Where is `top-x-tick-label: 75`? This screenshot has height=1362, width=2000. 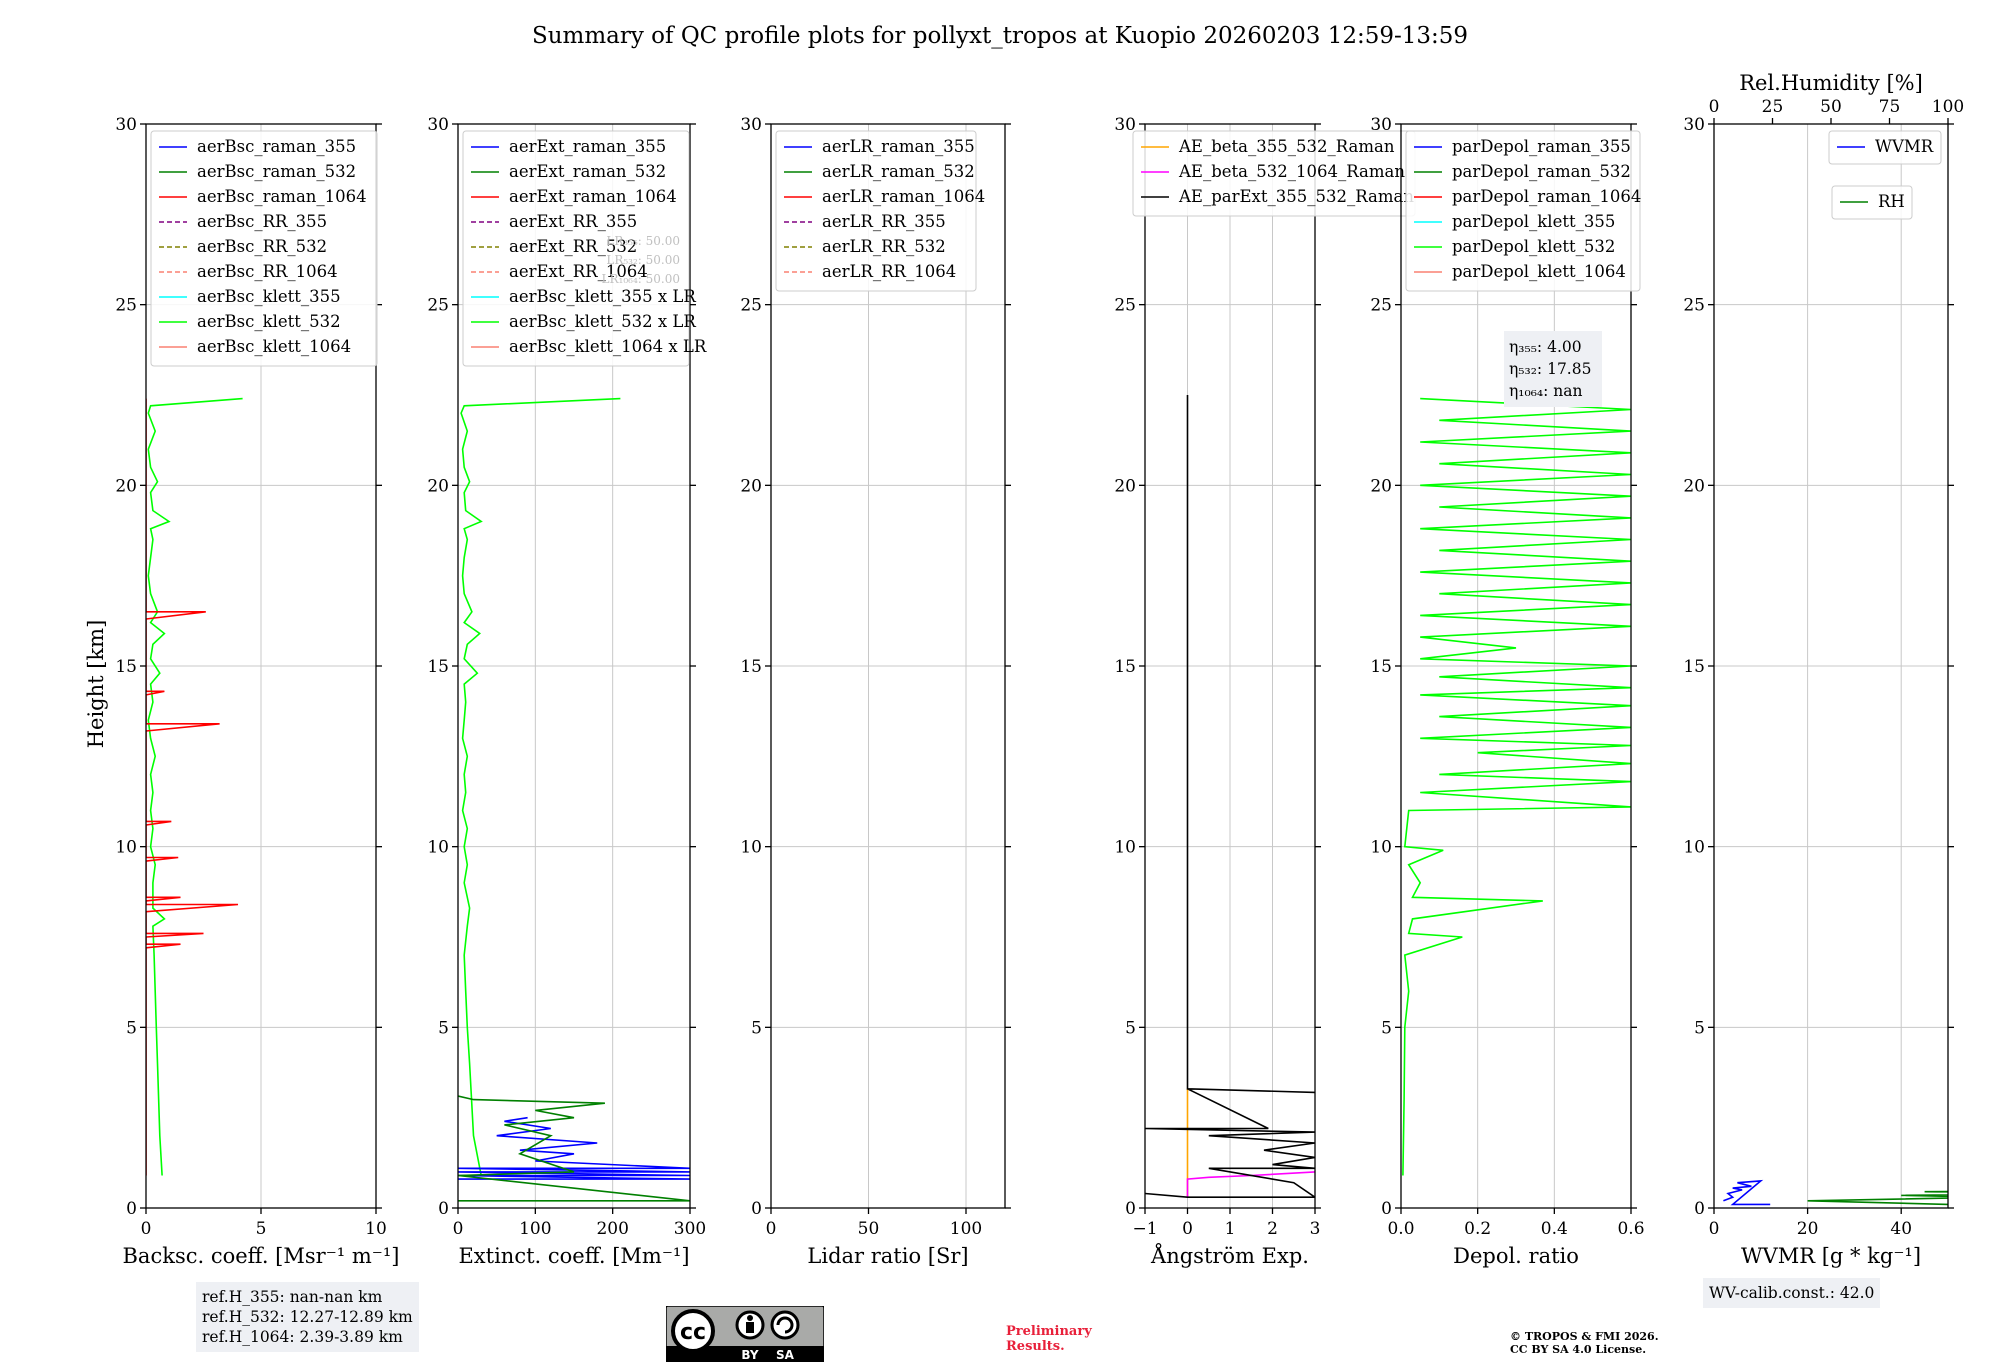
top-x-tick-label: 75 is located at coordinates (1890, 107).